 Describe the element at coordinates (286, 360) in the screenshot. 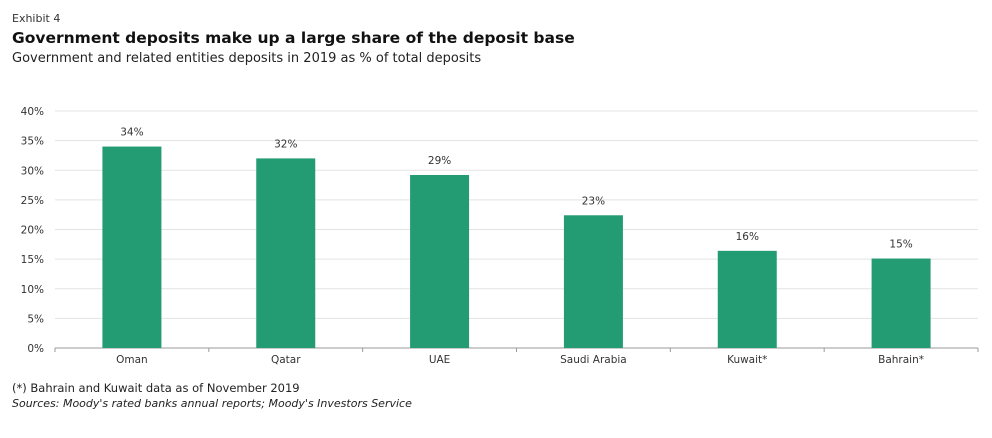

I see `x-tick-label: Qatar` at that location.